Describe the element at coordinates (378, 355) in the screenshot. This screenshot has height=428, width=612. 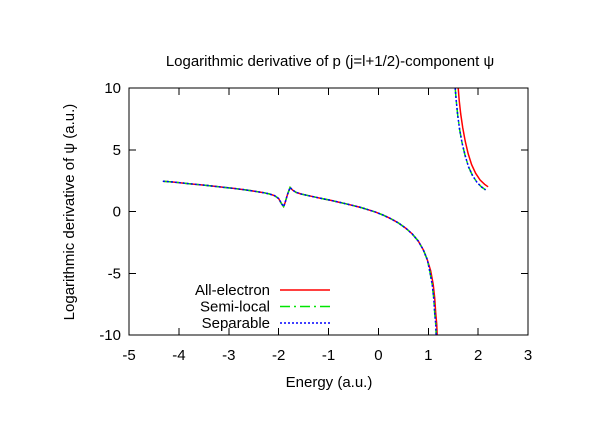
I see `x-tick-label: 0` at that location.